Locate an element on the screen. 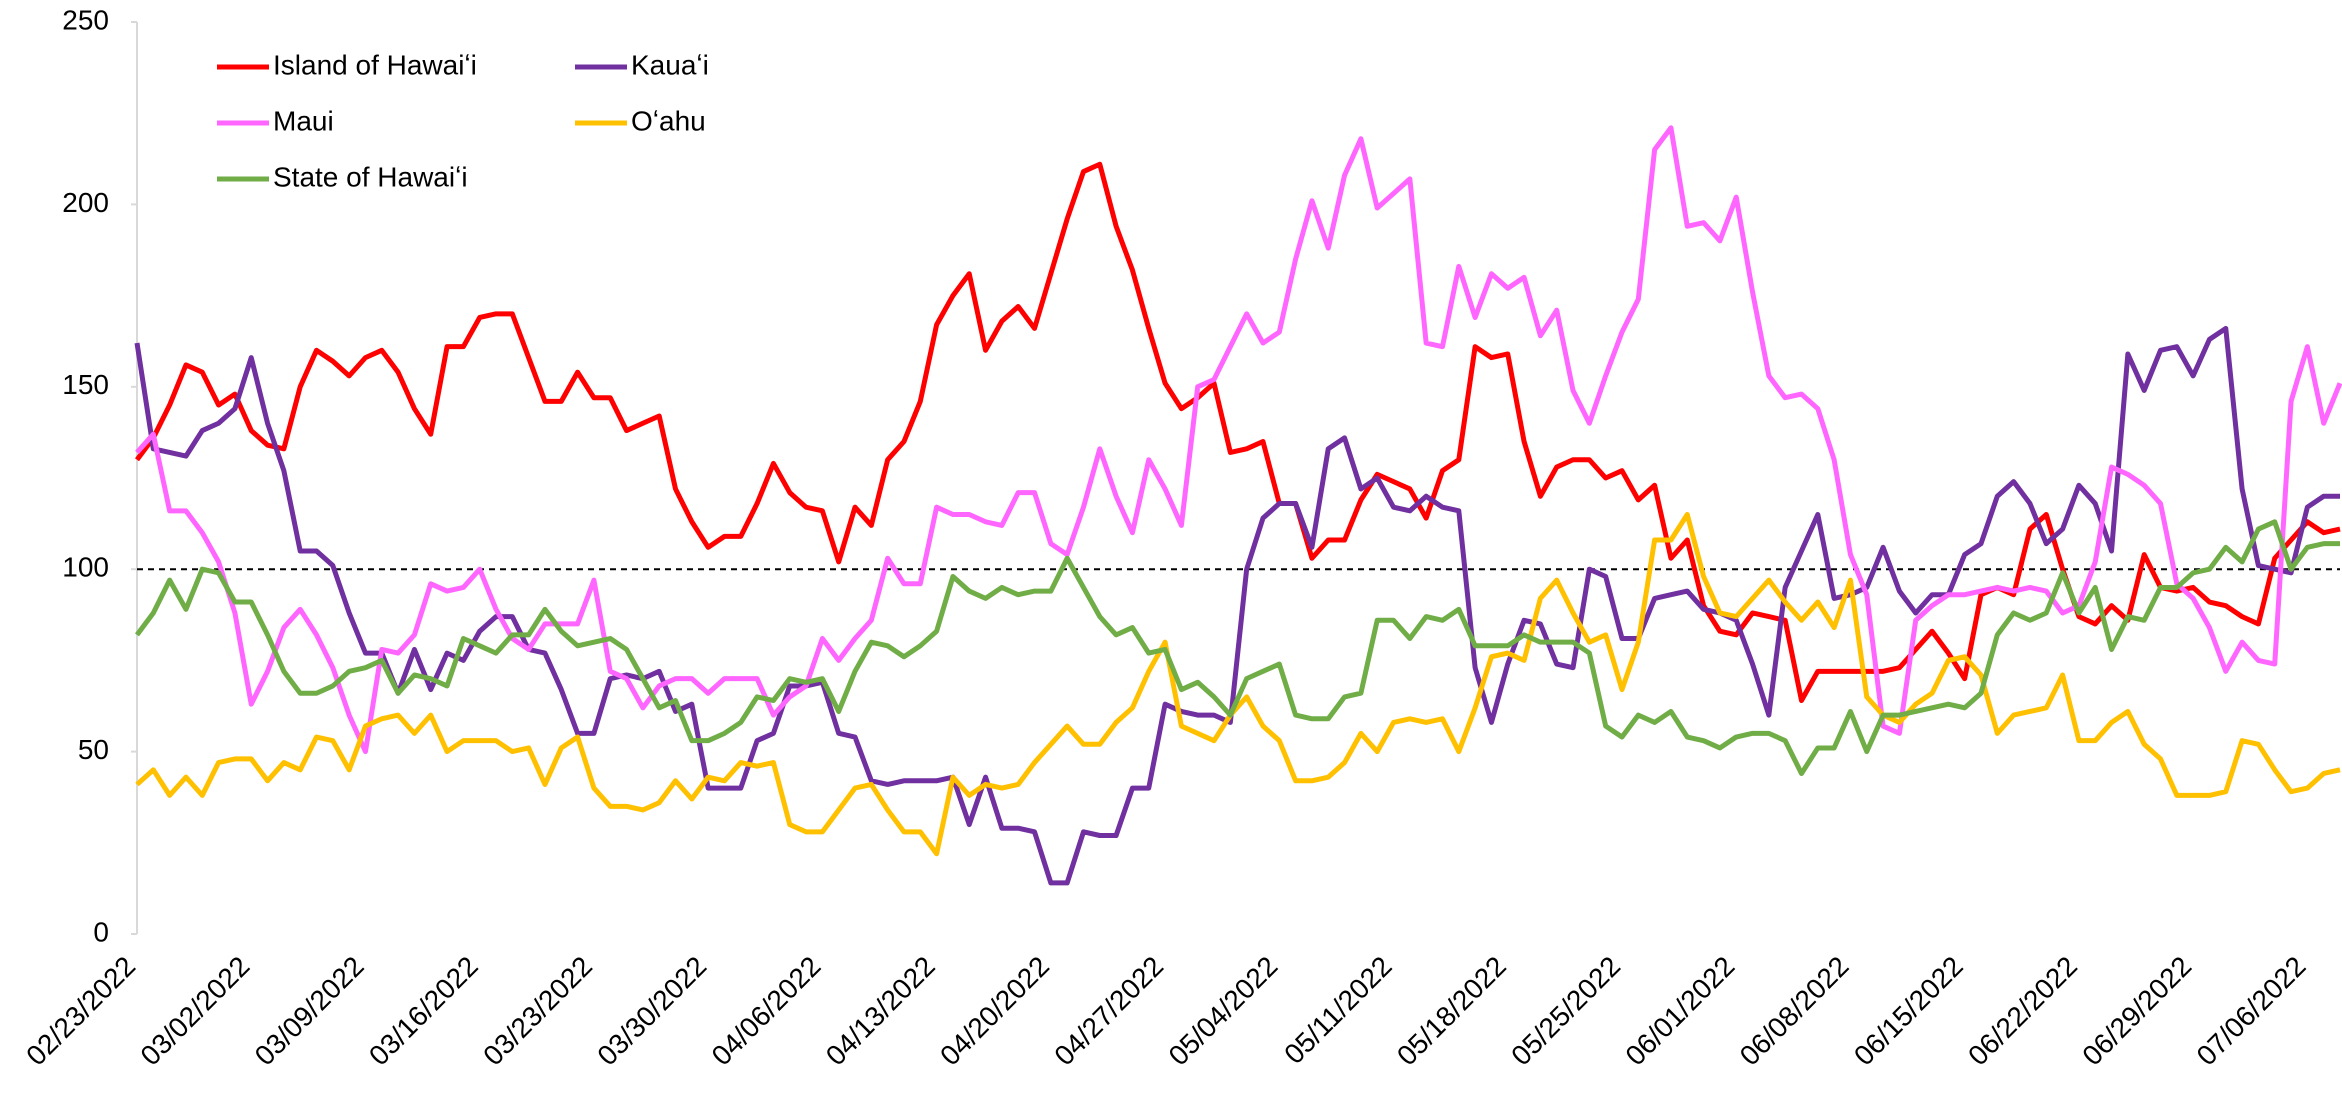 This screenshot has width=2342, height=1095. legend-label: Kauaʻi is located at coordinates (670, 64).